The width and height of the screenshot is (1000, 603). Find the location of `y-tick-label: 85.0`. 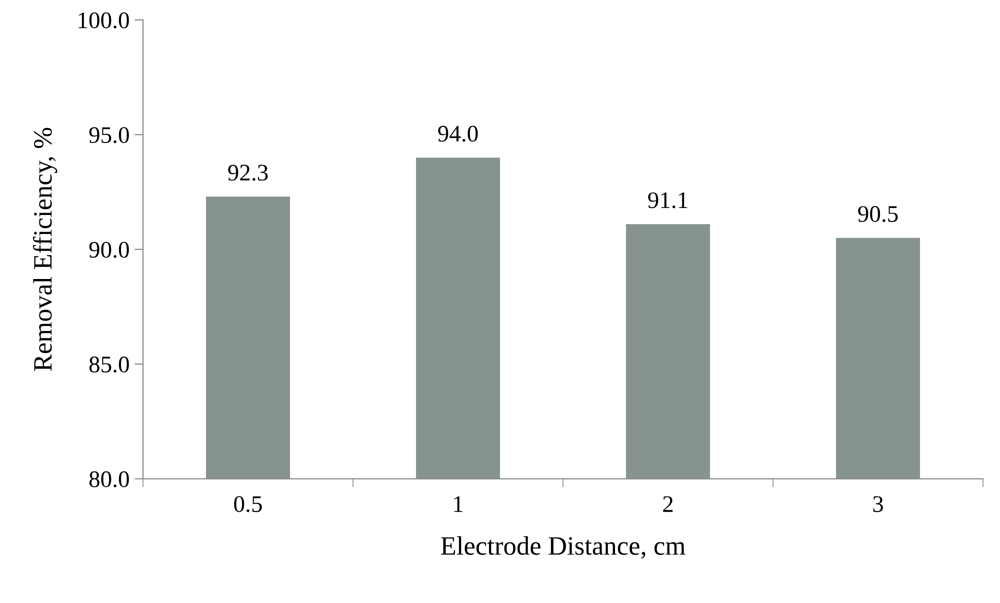

y-tick-label: 85.0 is located at coordinates (109, 364).